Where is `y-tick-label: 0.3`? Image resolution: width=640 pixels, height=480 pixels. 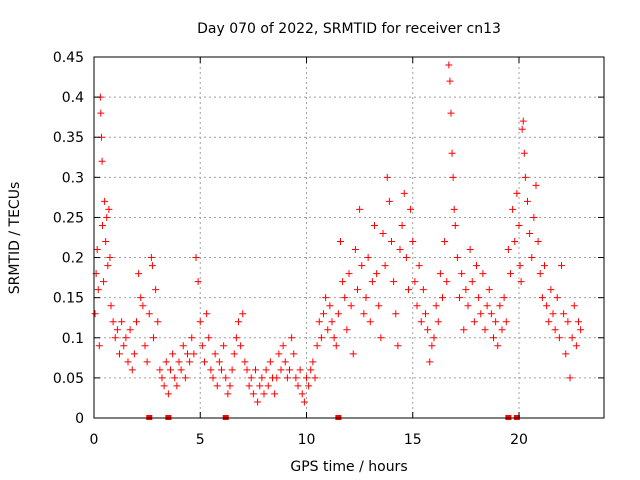
y-tick-label: 0.3 is located at coordinates (73, 178).